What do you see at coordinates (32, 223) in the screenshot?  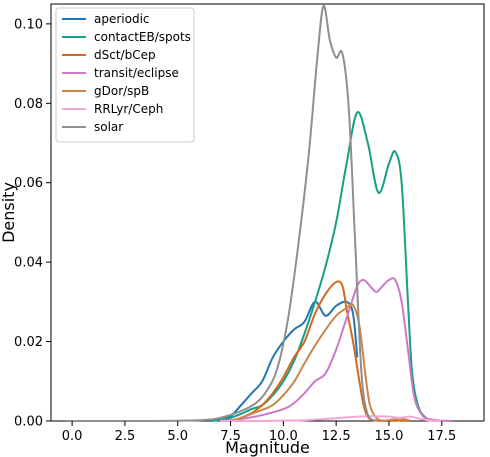 I see `y-axis-ticks: 0.00 0.02 0.04 0.06 0.08 0.10` at bounding box center [32, 223].